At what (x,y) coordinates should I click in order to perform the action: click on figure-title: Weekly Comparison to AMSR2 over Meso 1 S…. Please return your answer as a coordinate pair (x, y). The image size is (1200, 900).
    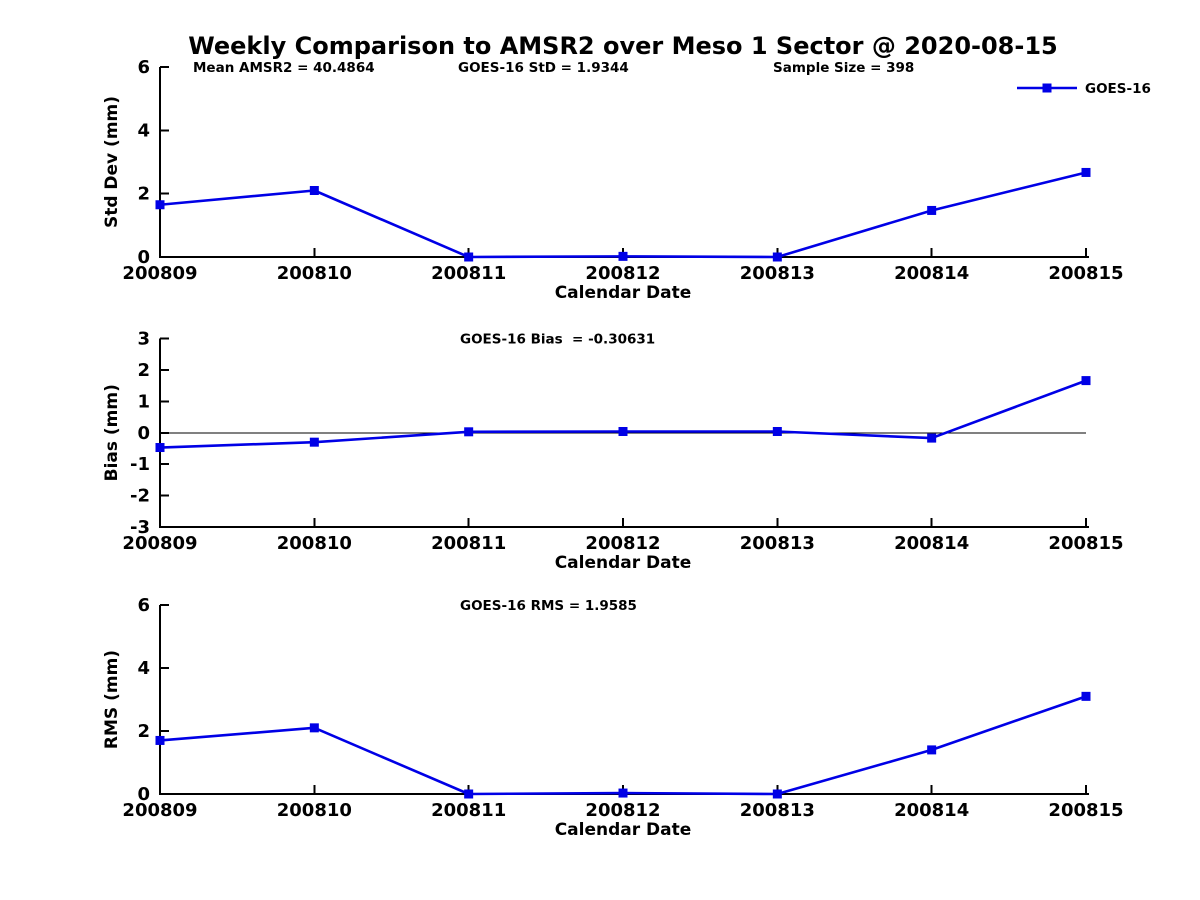
    Looking at the image, I should click on (623, 46).